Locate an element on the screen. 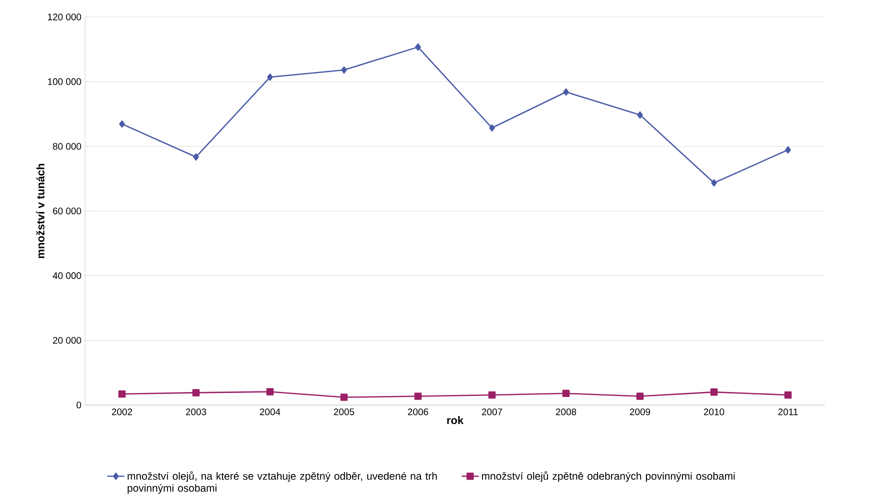 This screenshot has width=888, height=496. x-tick-label: 2003 is located at coordinates (196, 412).